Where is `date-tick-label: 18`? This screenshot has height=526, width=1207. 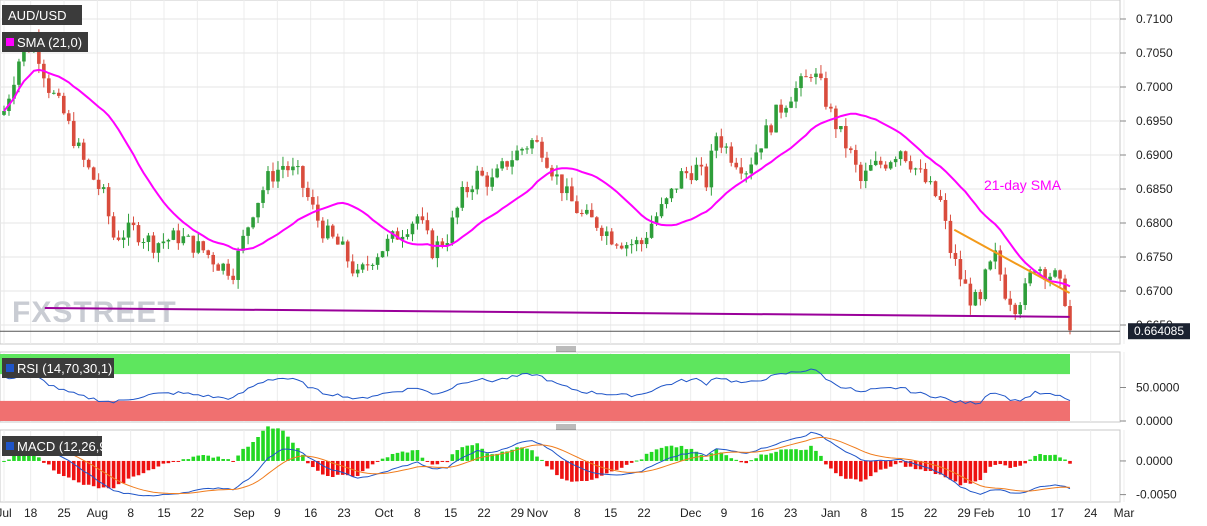
date-tick-label: 18 is located at coordinates (31, 513).